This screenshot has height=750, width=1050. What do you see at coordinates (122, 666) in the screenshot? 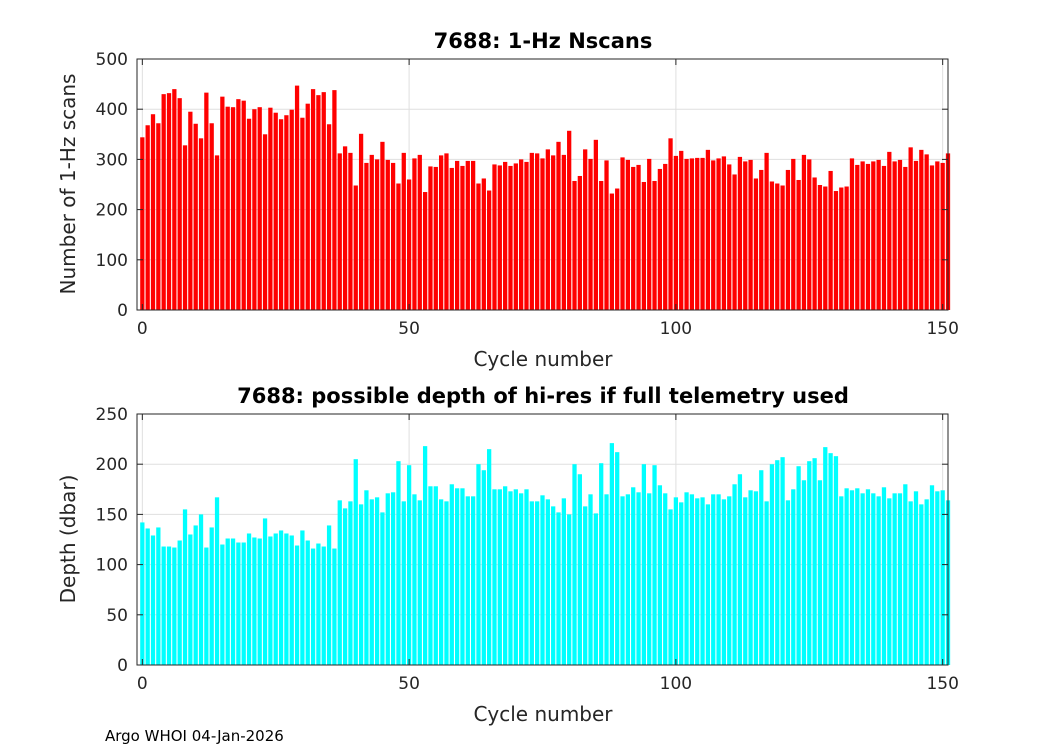
I see `depth-ytick-label: 0` at bounding box center [122, 666].